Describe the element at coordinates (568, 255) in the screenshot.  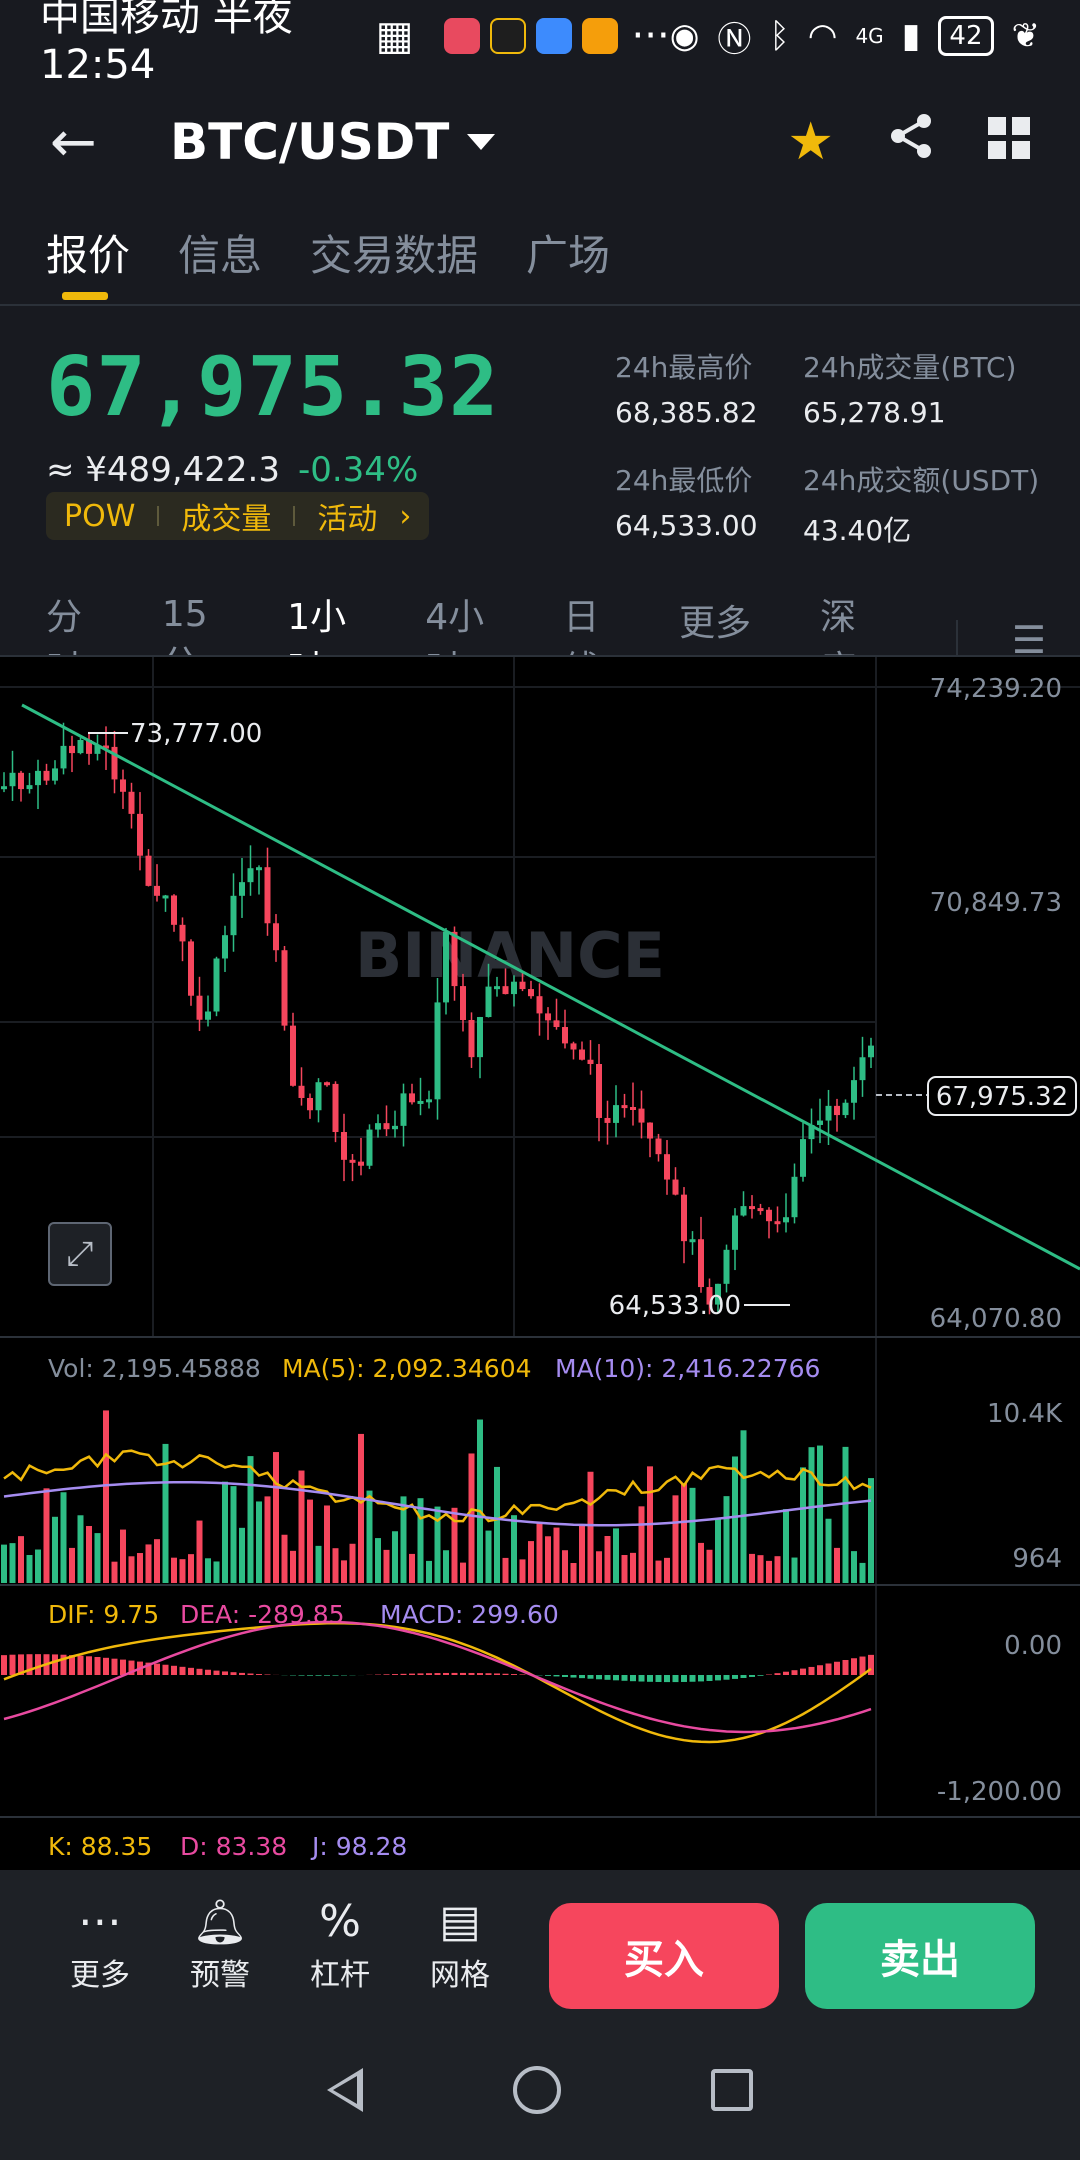
I see `tab-square: 广场` at that location.